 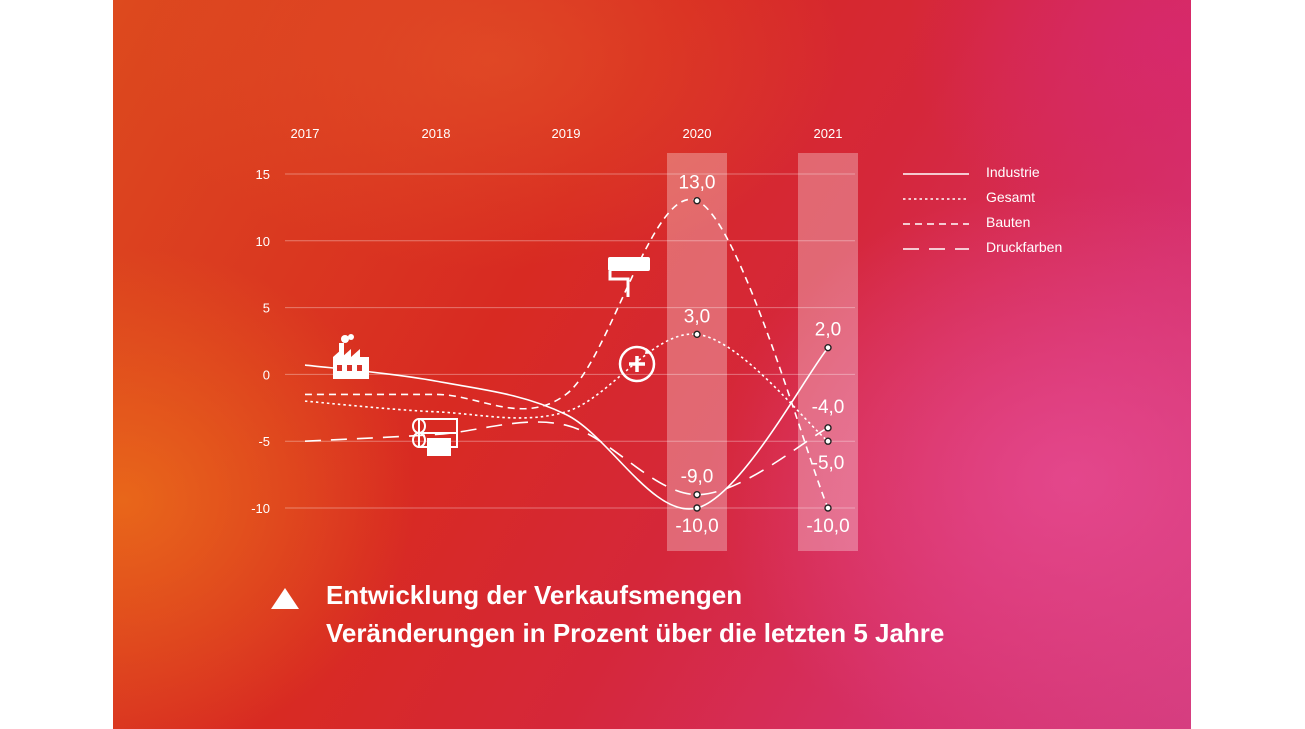 I want to click on data-label: -4,0, so click(x=828, y=407).